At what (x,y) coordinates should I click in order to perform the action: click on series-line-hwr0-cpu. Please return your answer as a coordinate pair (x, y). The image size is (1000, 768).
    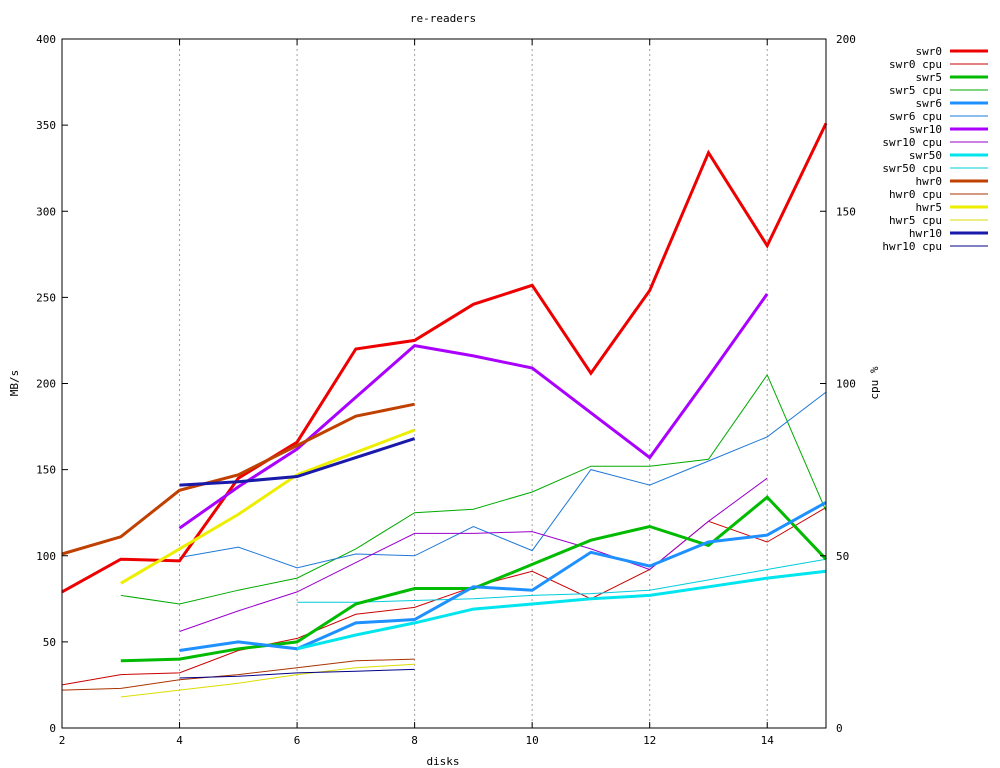
    Looking at the image, I should click on (238, 674).